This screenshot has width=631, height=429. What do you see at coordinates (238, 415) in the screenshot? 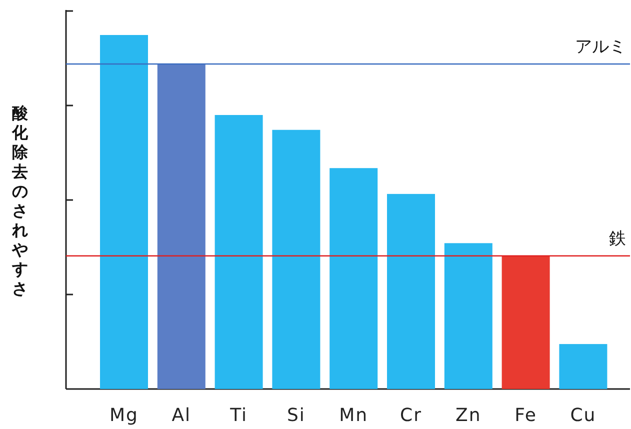
I see `x-tick-label: Ti` at bounding box center [238, 415].